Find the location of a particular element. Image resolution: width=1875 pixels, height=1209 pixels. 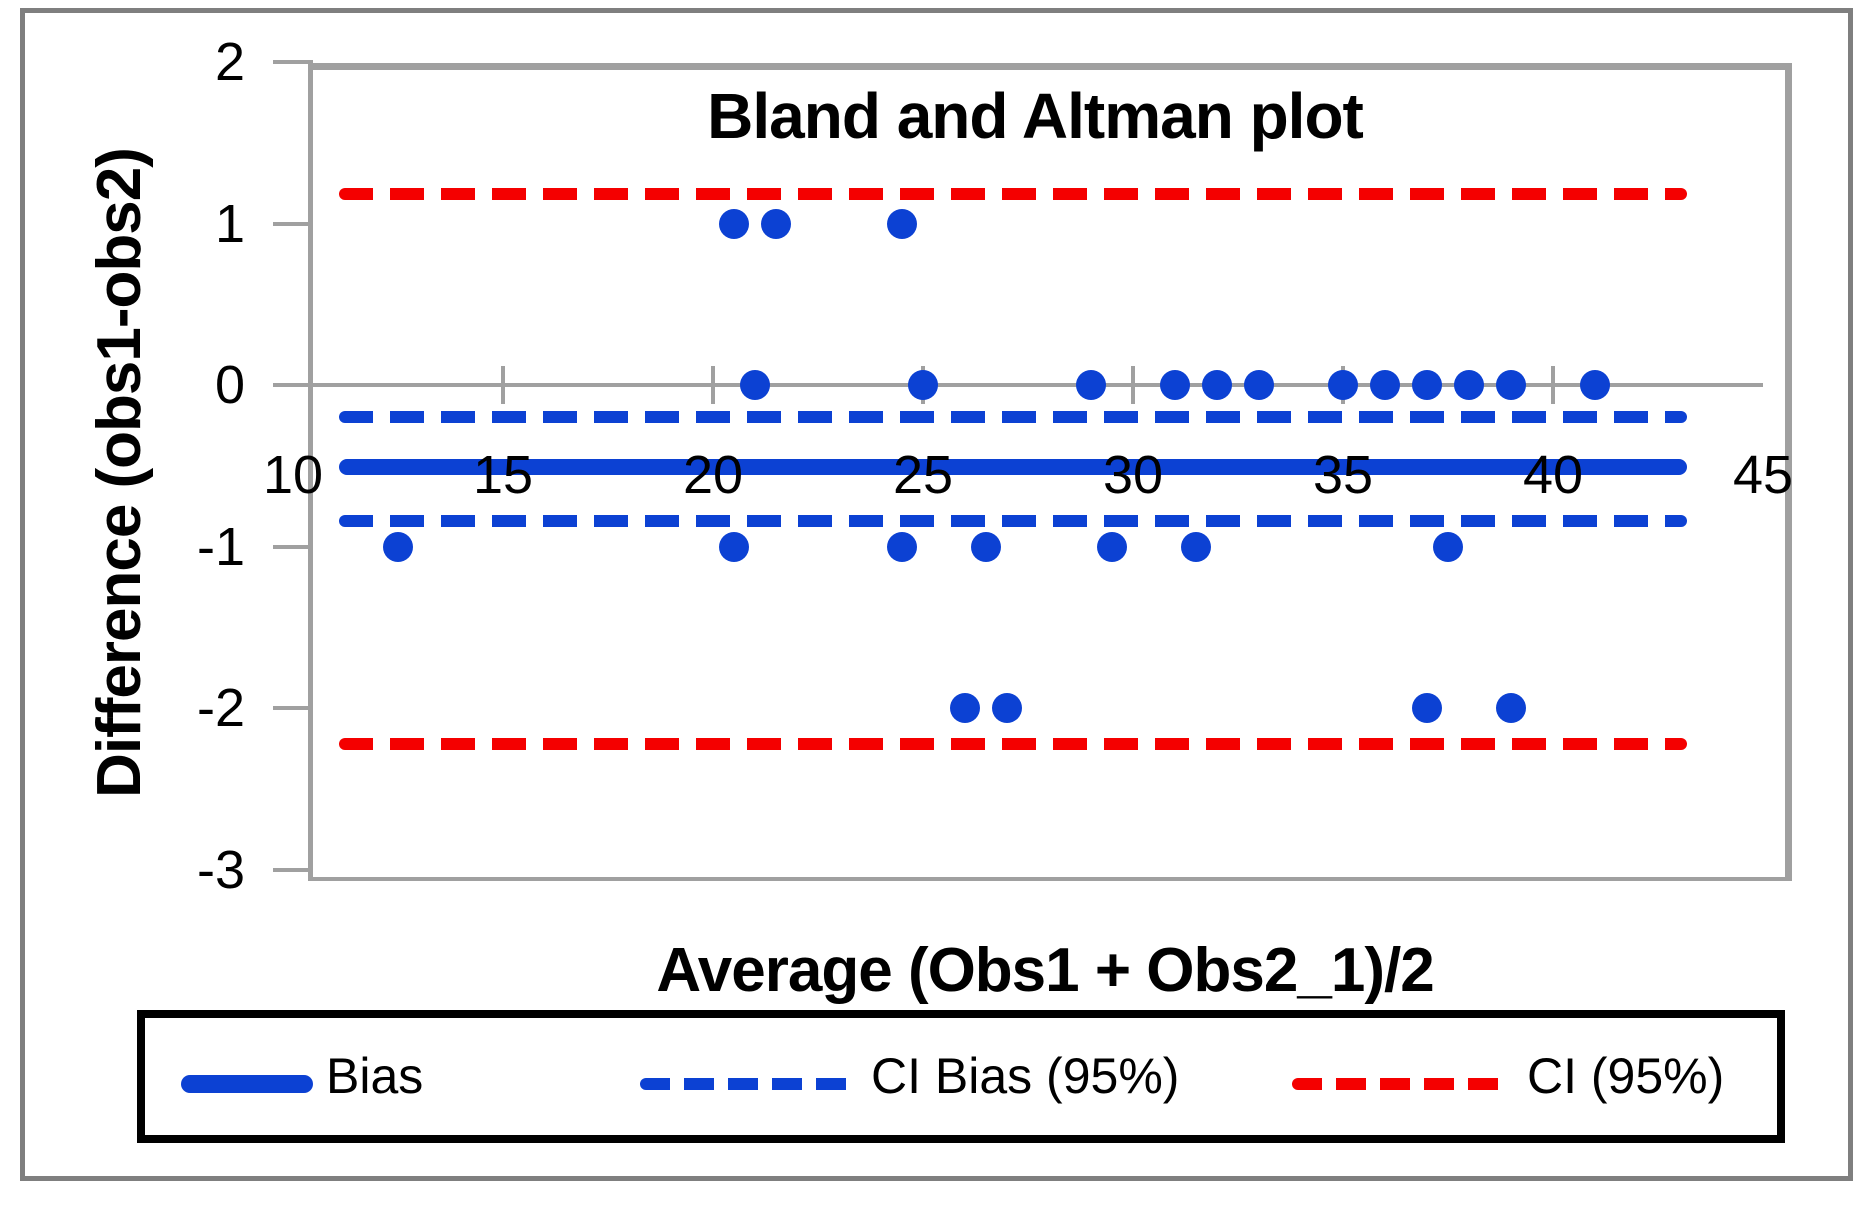

legend-ci-line-sample is located at coordinates (1401, 1084).